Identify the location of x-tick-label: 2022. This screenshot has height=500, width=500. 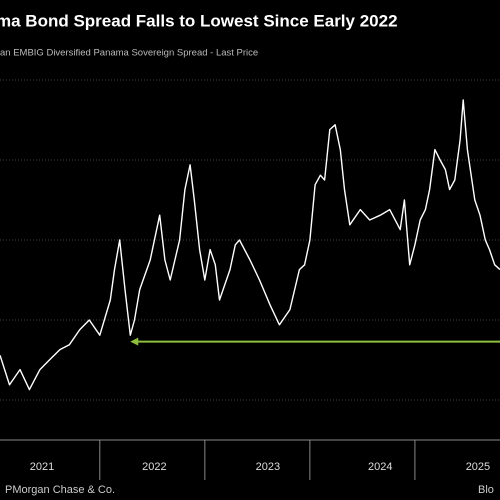
(154, 467).